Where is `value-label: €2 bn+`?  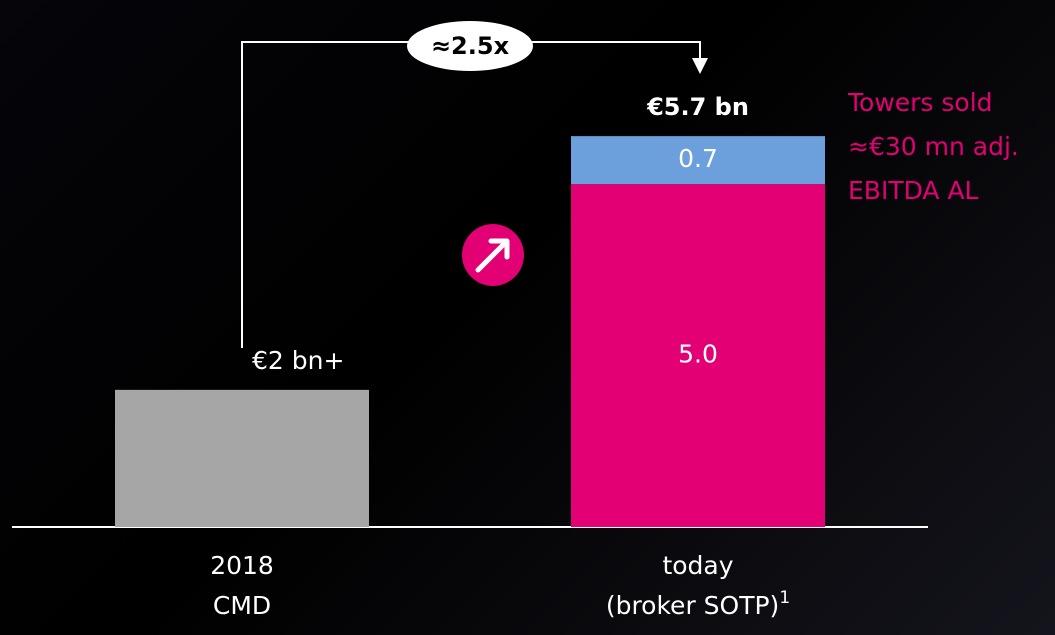 value-label: €2 bn+ is located at coordinates (298, 360).